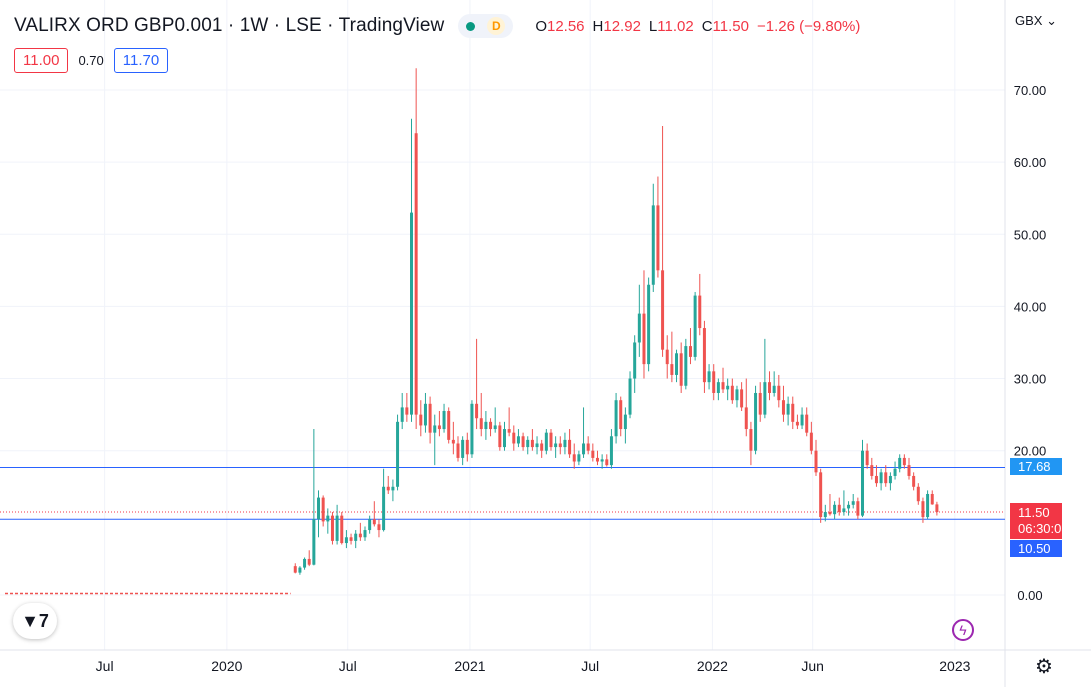  Describe the element at coordinates (622, 26) in the screenshot. I see `ohlc-value: 12.92` at that location.